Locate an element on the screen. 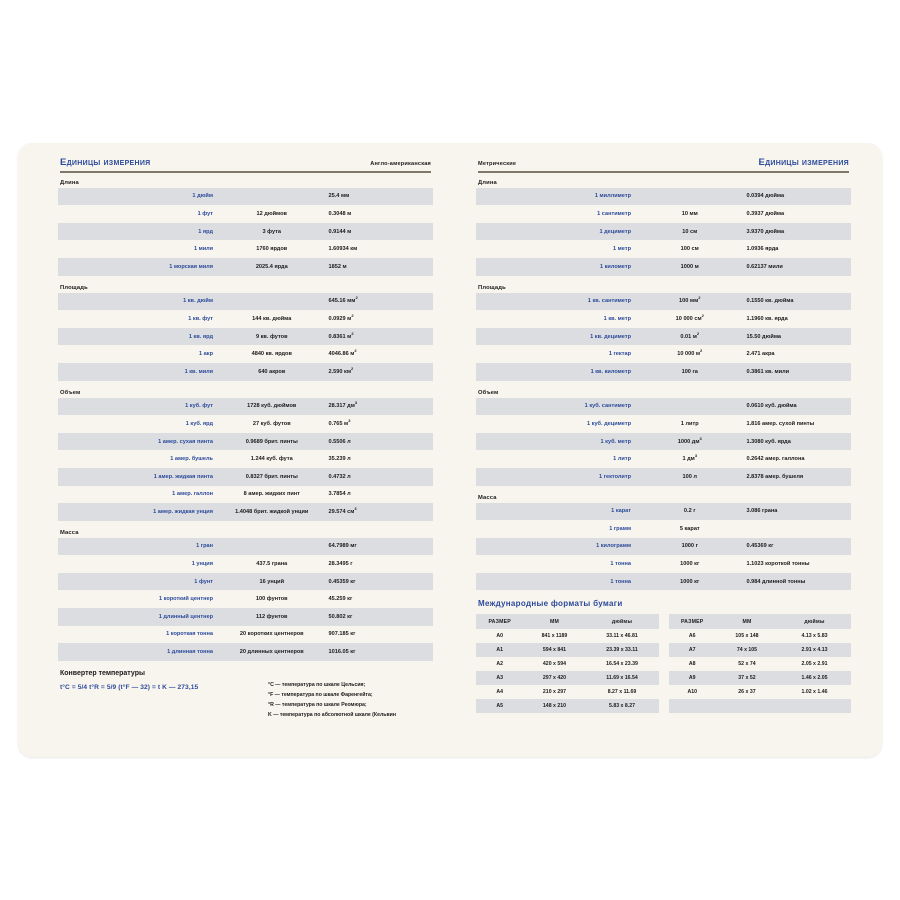  cell-value: 15.50 дюйма is located at coordinates (764, 336).